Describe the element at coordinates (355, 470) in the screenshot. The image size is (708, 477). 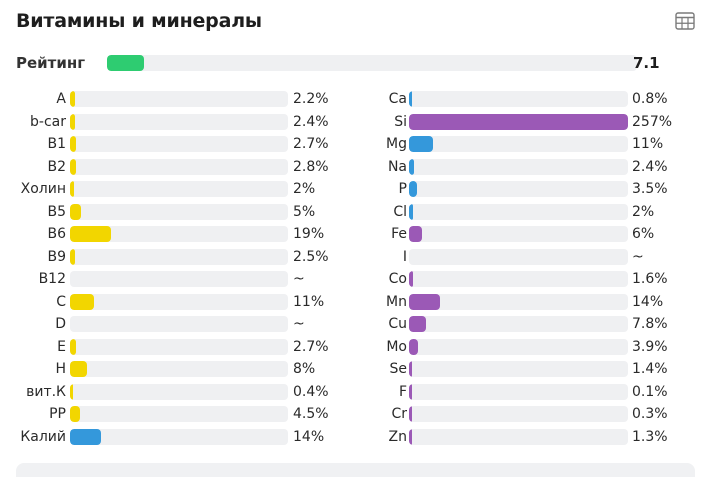
I see `bottom-panel` at that location.